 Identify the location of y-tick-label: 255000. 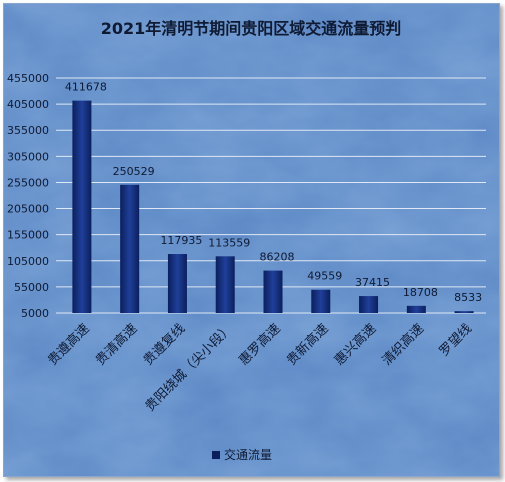
(28, 182).